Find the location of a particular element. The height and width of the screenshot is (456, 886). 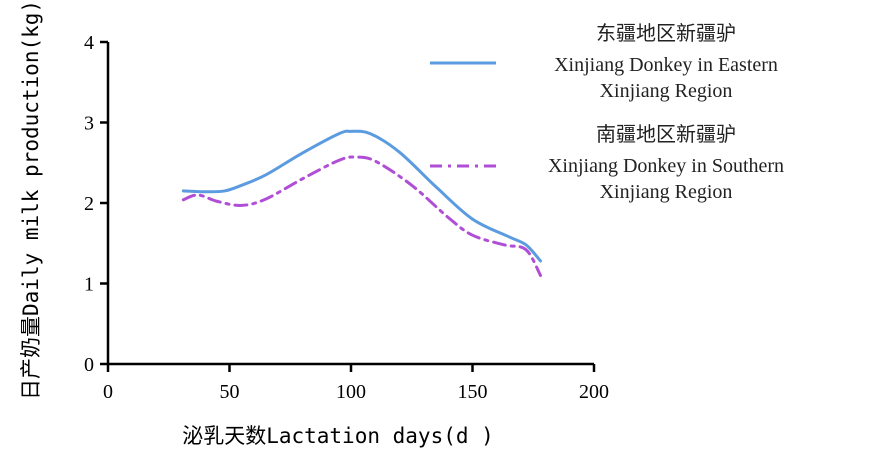

x-tick-label: 200 is located at coordinates (594, 392).